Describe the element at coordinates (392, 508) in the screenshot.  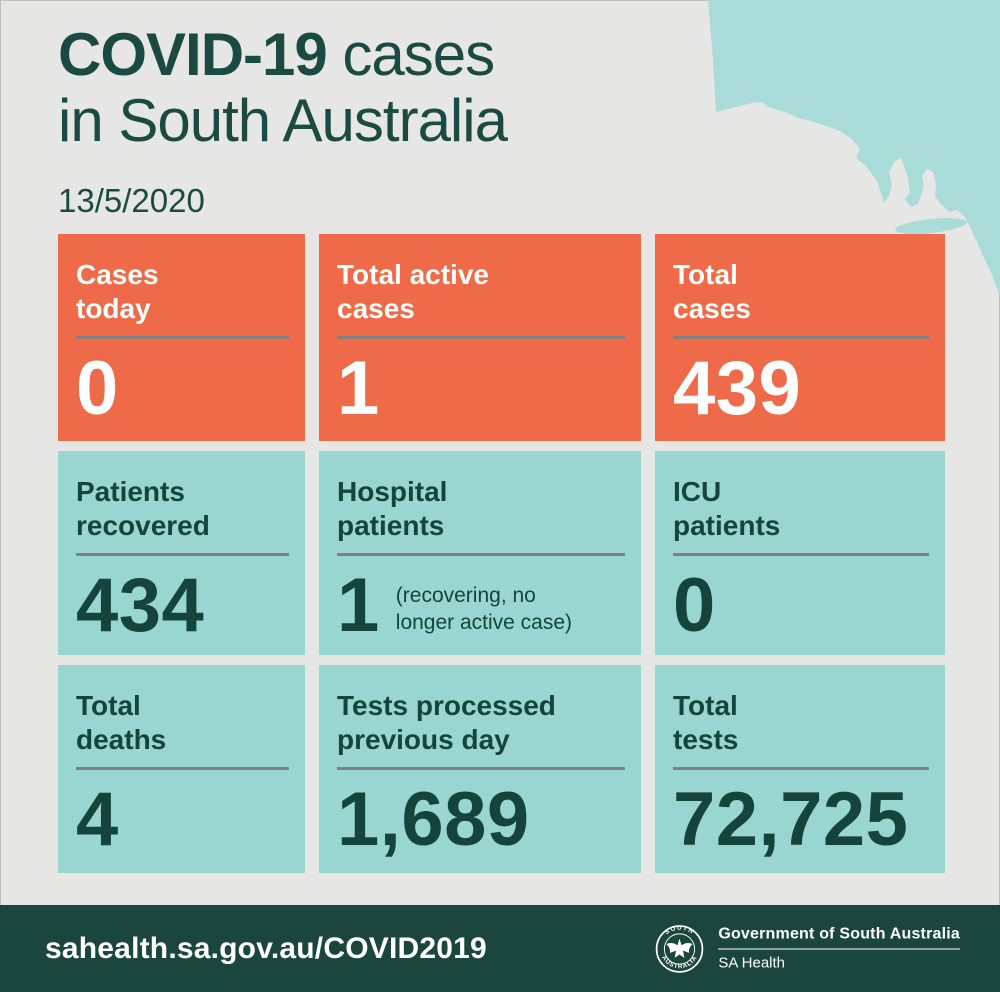
I see `stat-label: Hospital patients` at that location.